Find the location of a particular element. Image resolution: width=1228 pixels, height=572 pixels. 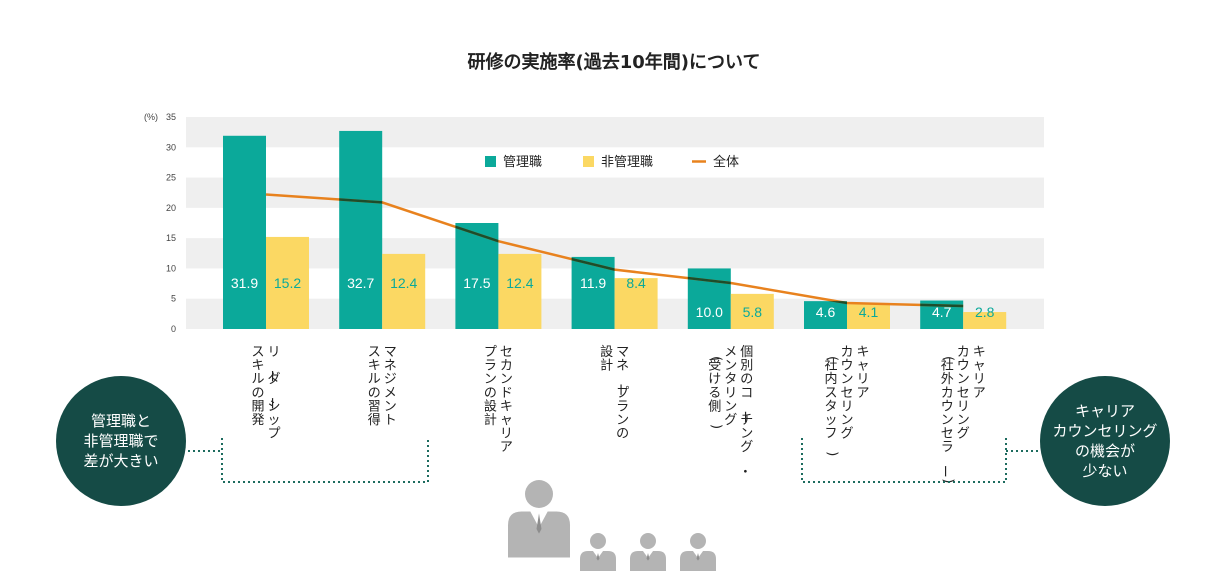

person-large-icon is located at coordinates (539, 519).